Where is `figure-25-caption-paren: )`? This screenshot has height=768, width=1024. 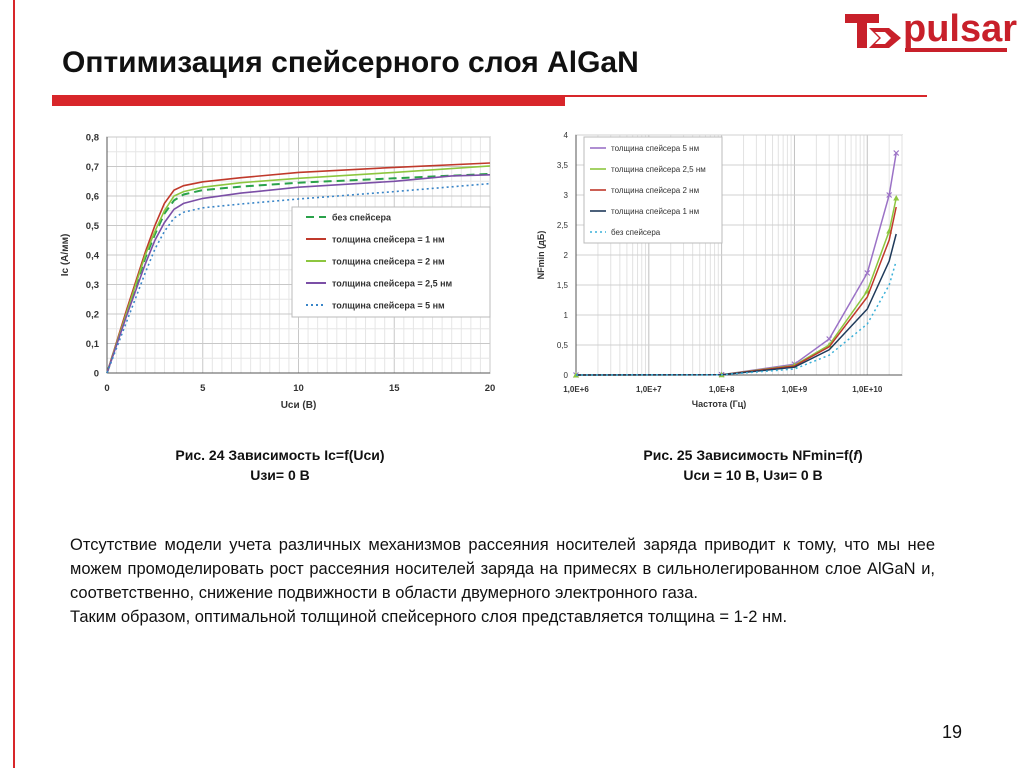
figure-25-caption-paren: ) is located at coordinates (860, 455).